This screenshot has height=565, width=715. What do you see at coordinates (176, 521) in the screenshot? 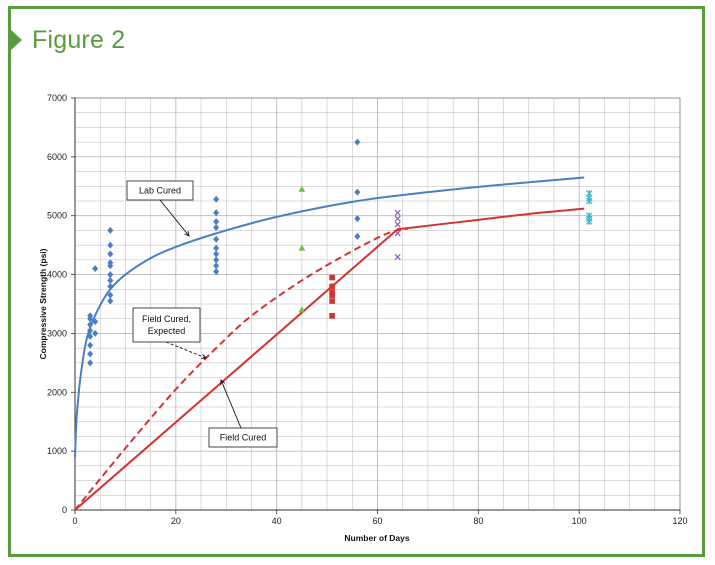
I see `x-tick-label: 20` at bounding box center [176, 521].